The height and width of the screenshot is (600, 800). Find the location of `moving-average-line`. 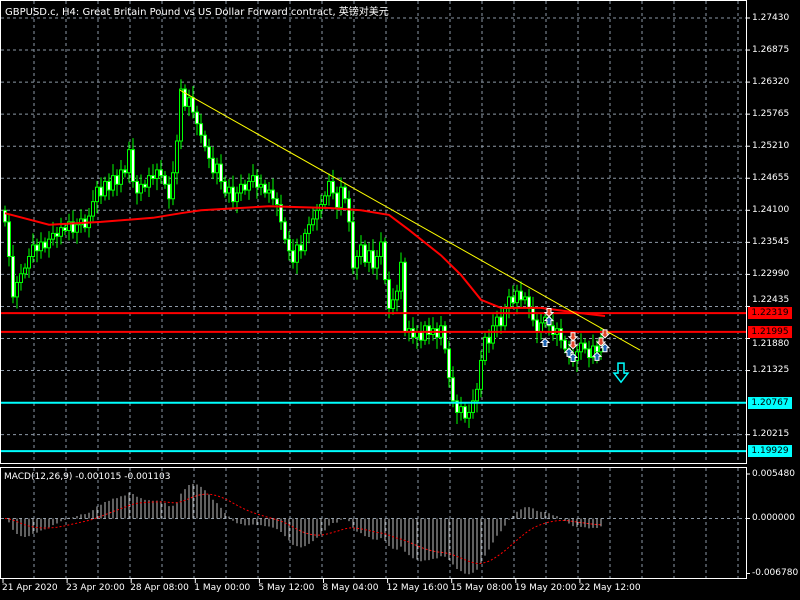

moving-average-line is located at coordinates (305, 261).